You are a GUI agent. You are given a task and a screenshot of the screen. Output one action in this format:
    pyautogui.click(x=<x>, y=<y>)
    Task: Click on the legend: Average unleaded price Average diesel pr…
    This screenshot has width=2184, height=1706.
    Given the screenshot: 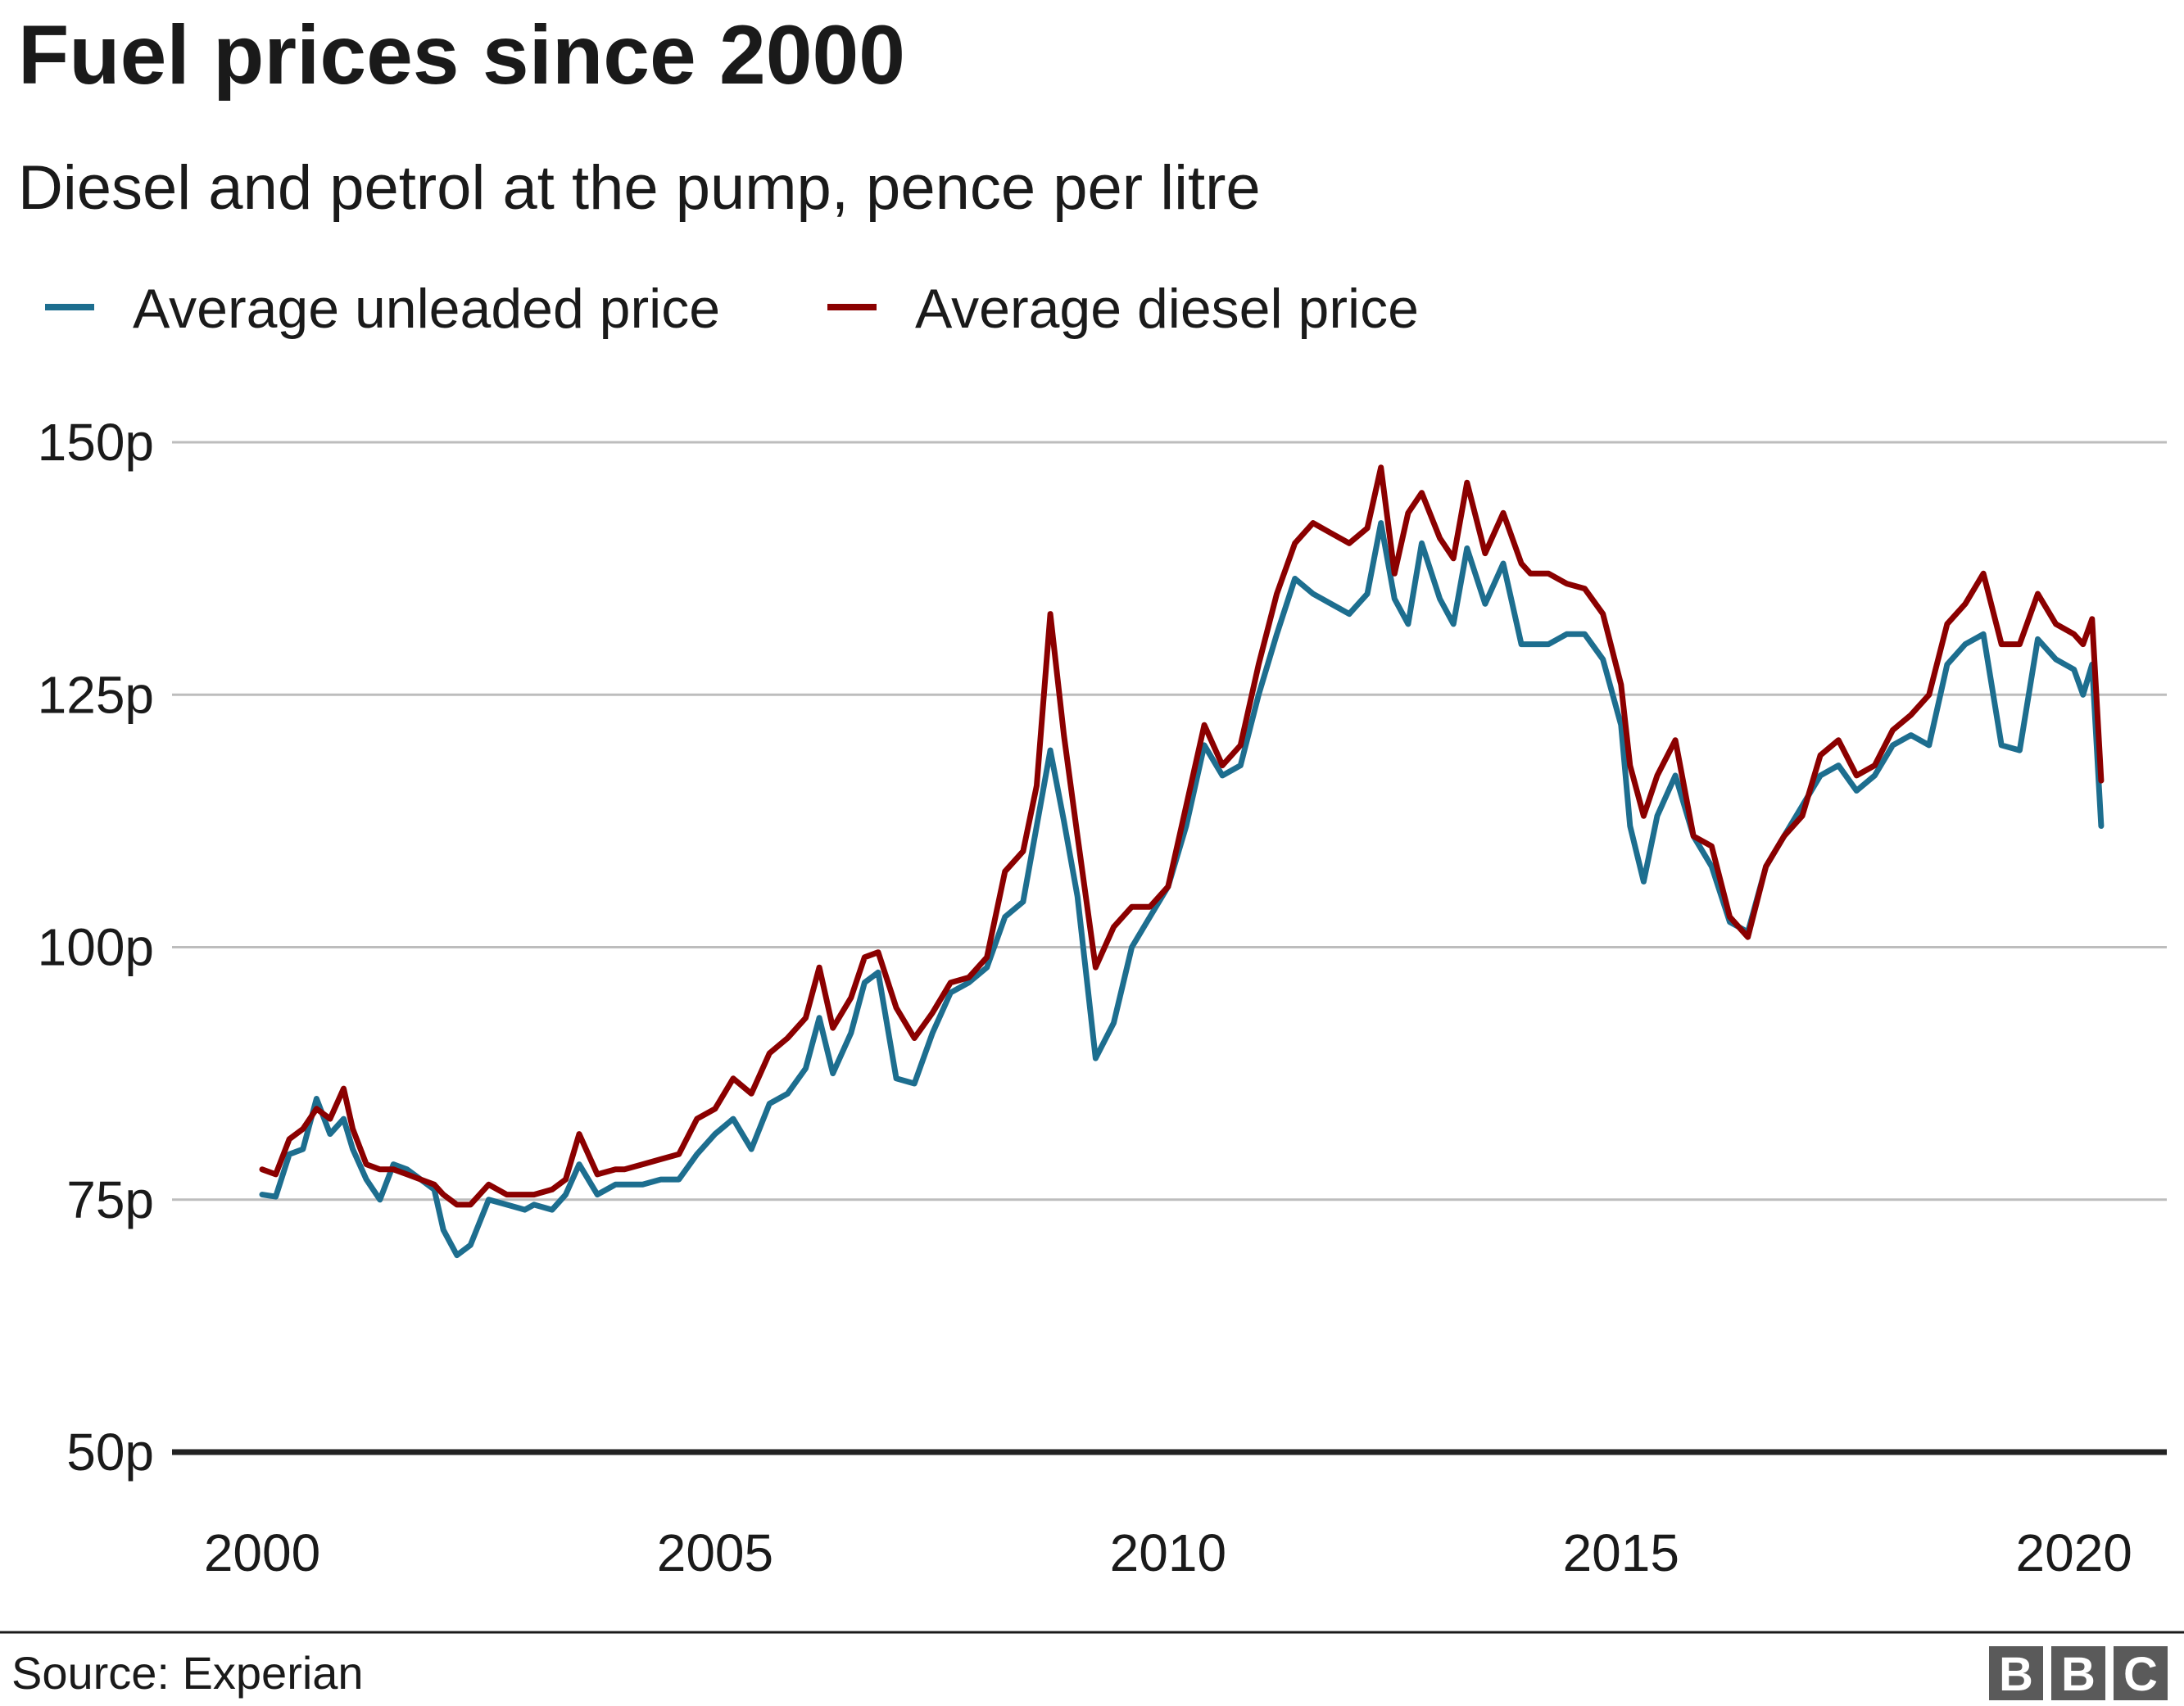 What is the action you would take?
    pyautogui.click(x=732, y=309)
    